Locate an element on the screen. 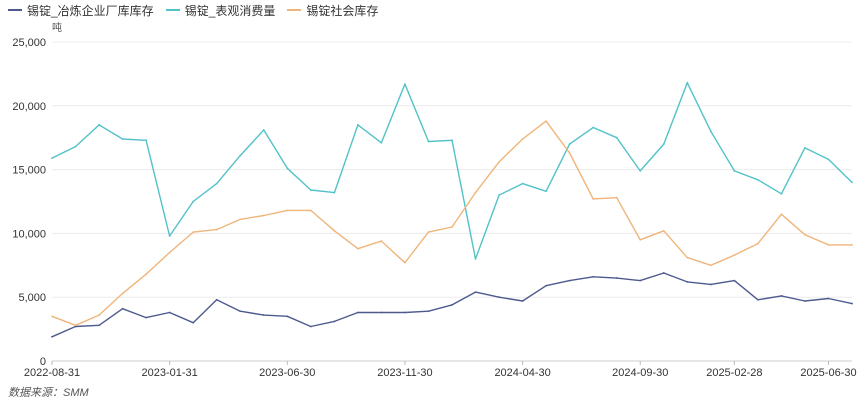 The image size is (865, 407). x-tick-label: 2024-09-30 is located at coordinates (640, 373).